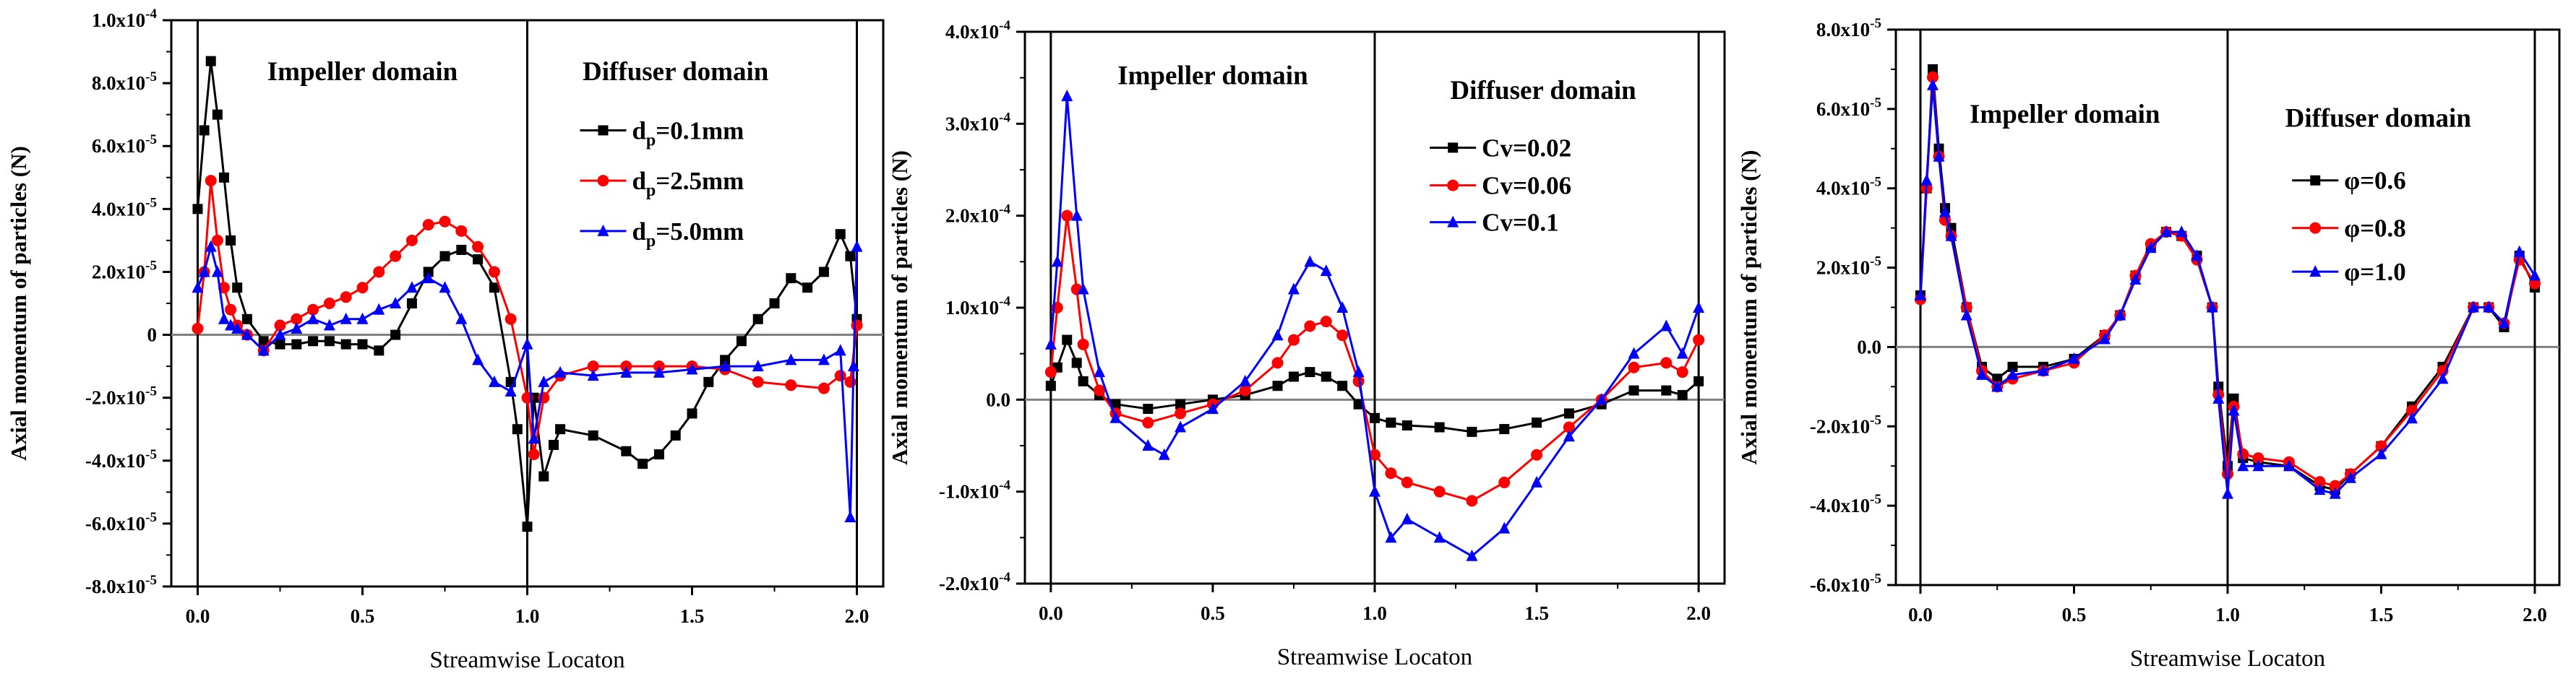 This screenshot has height=684, width=2576. I want to click on y-tick-label: 2.0x10⁻⁴, so click(978, 214).